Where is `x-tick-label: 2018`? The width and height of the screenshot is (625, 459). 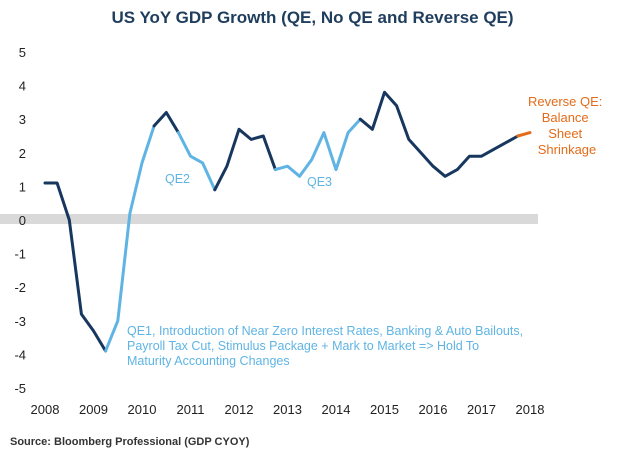 x-tick-label: 2018 is located at coordinates (530, 409).